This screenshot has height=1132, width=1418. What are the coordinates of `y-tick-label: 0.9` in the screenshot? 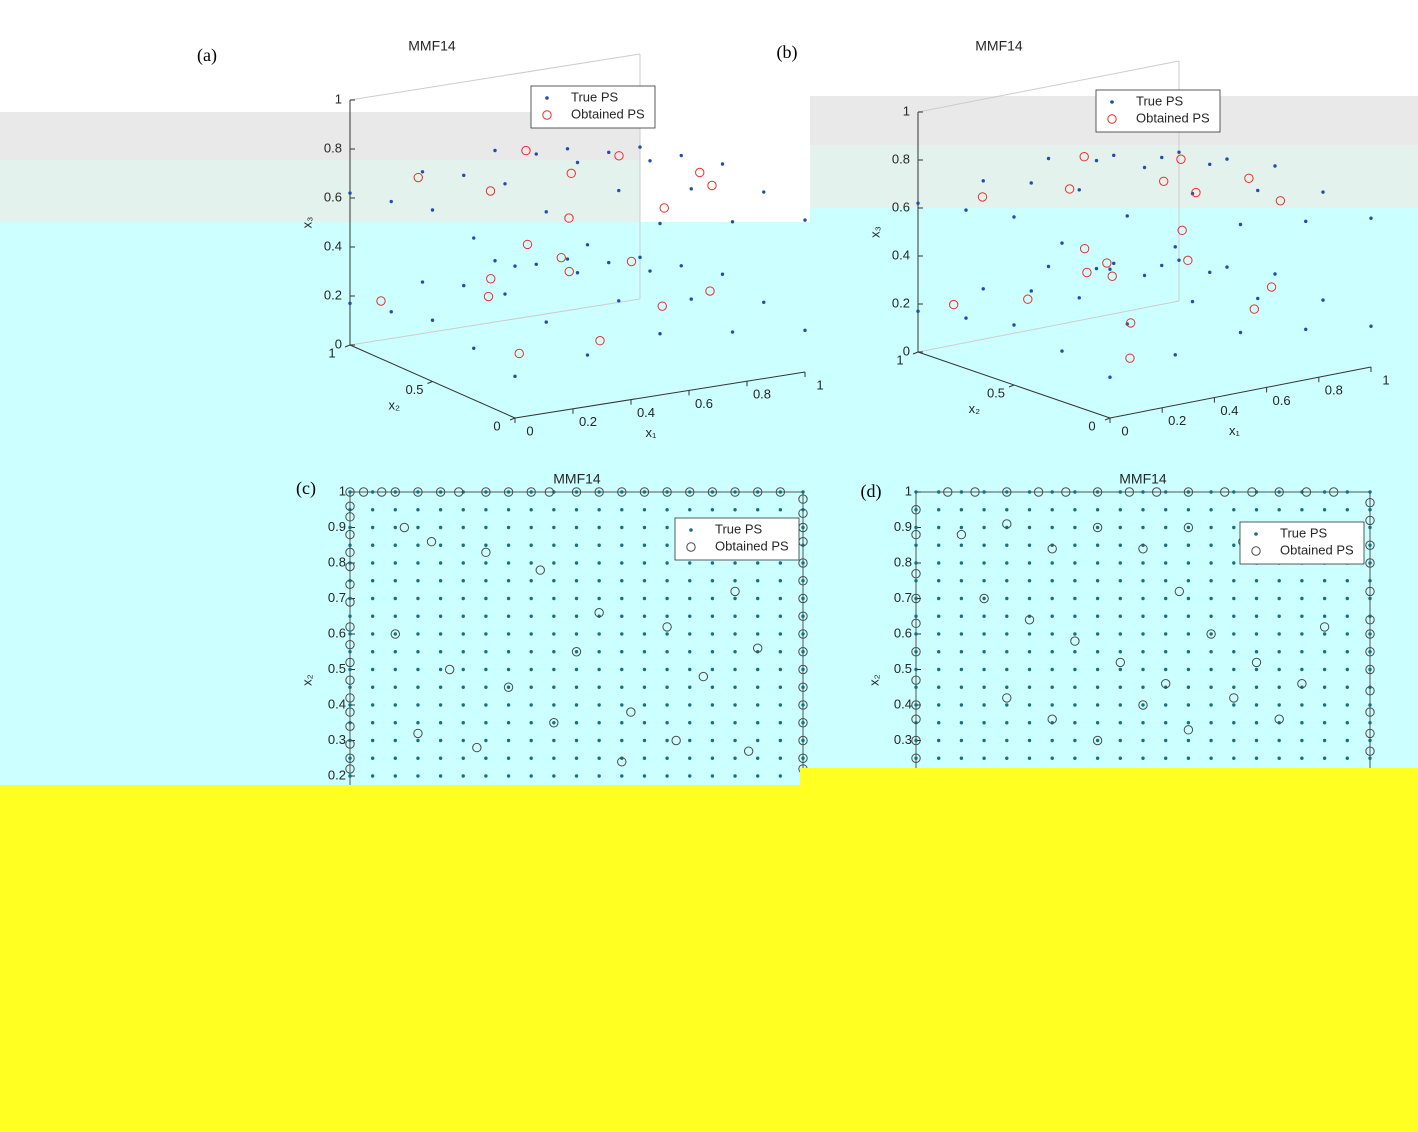 It's located at (337, 526).